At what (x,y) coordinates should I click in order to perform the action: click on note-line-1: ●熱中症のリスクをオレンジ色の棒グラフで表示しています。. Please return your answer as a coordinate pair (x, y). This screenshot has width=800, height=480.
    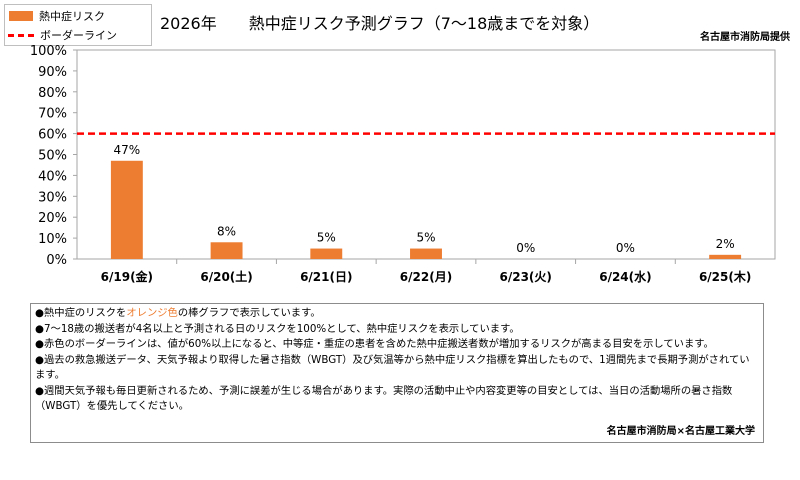
    Looking at the image, I should click on (397, 314).